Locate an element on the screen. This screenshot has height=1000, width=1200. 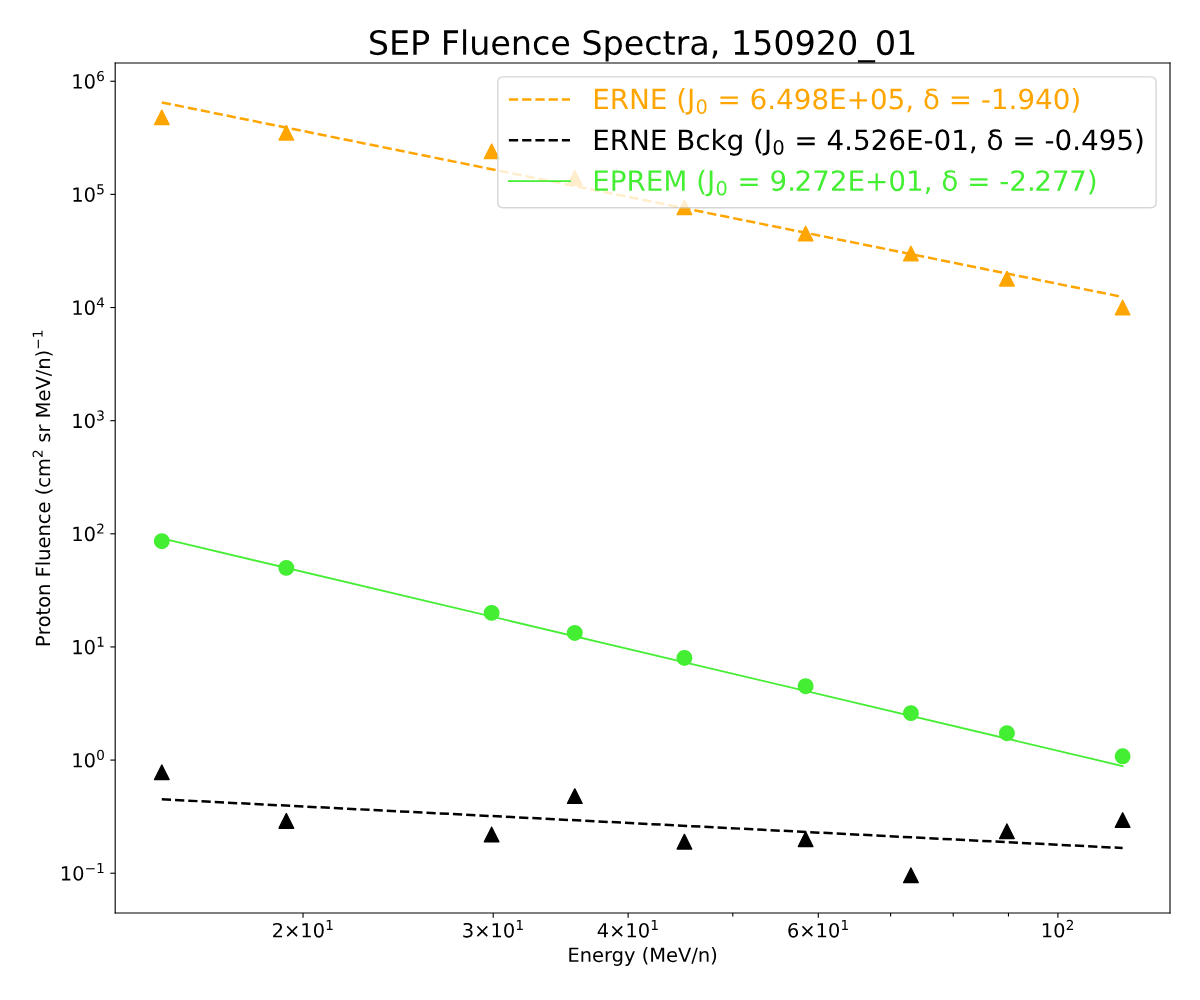
y-tick-label: 10$^{0}$ is located at coordinates (88, 758).